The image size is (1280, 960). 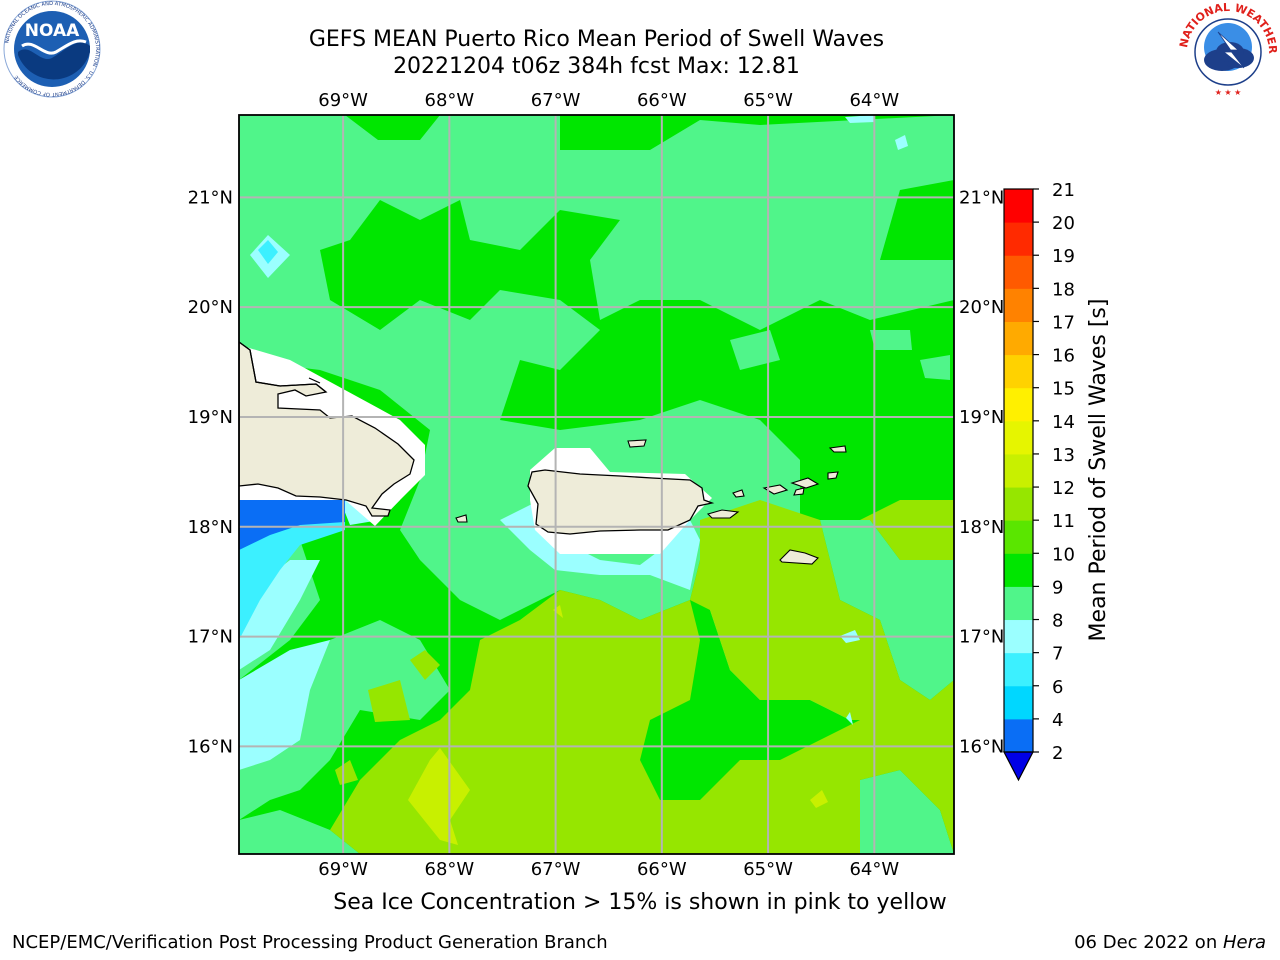 What do you see at coordinates (768, 100) in the screenshot?
I see `lon-label-top: 65°W` at bounding box center [768, 100].